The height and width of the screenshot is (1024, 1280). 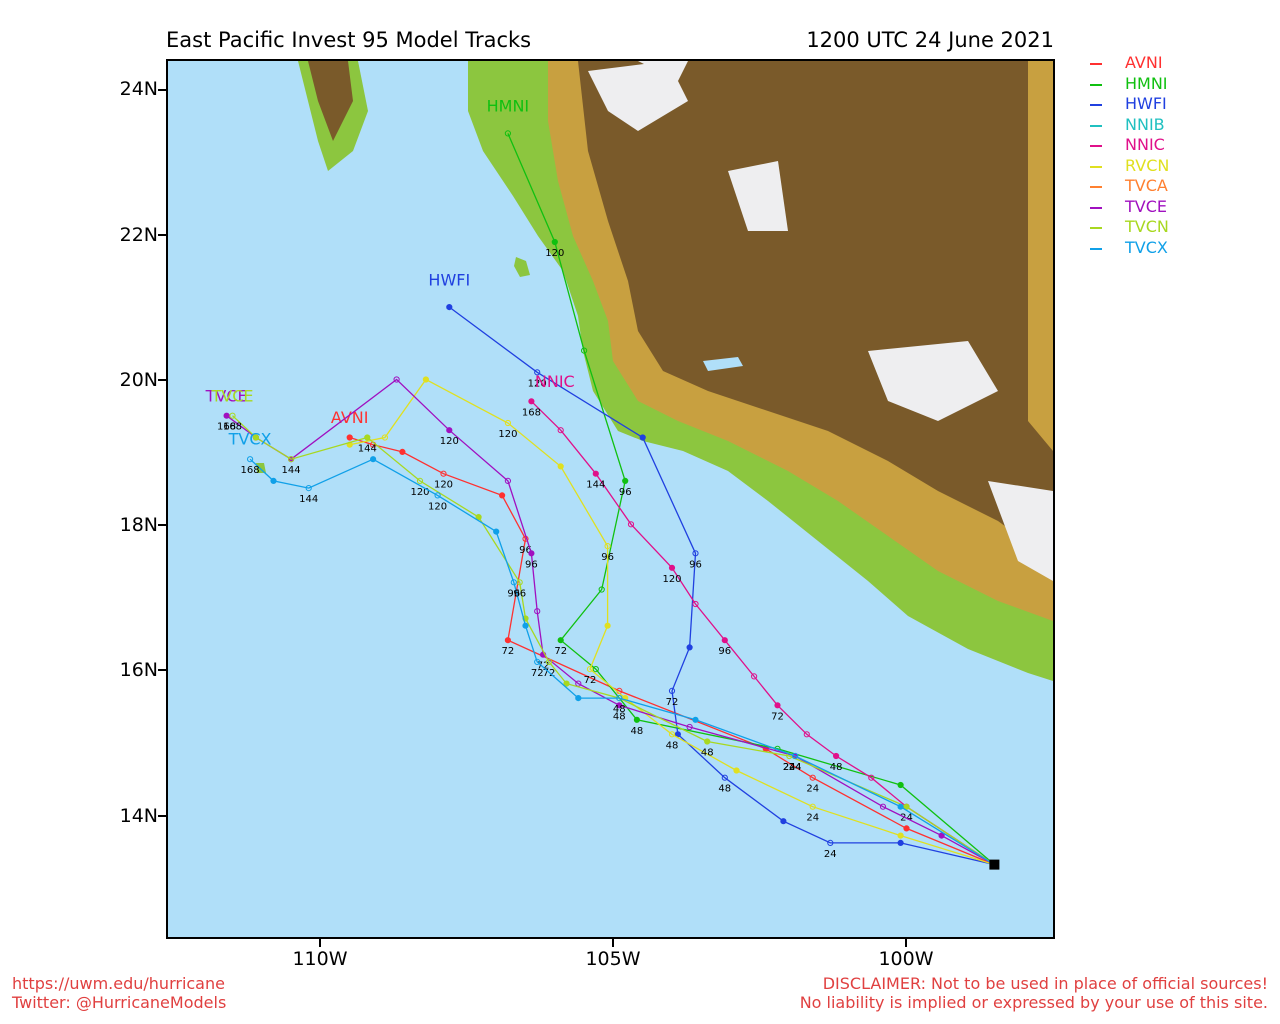 What do you see at coordinates (226, 395) in the screenshot?
I see `track-end-label-tvce: TVCE` at bounding box center [226, 395].